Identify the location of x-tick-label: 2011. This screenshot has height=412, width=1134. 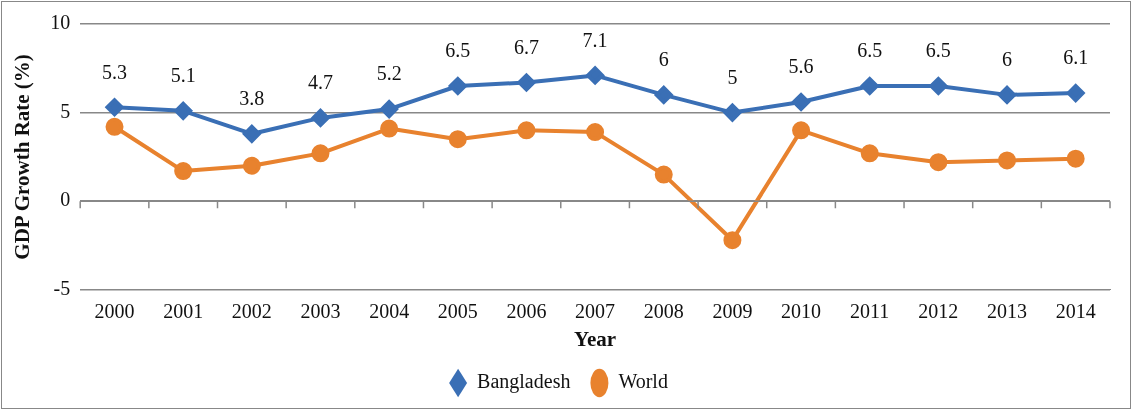
(870, 311).